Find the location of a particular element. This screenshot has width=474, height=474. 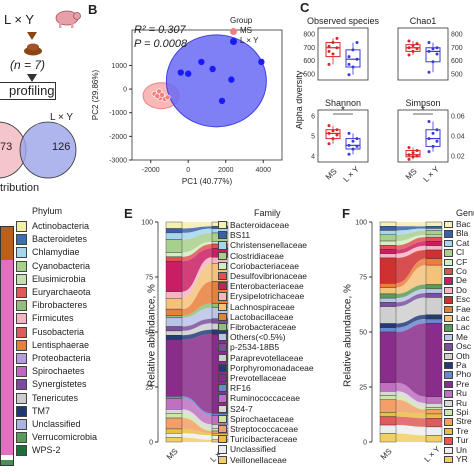

sig-star: * is located at coordinates (423, 110).